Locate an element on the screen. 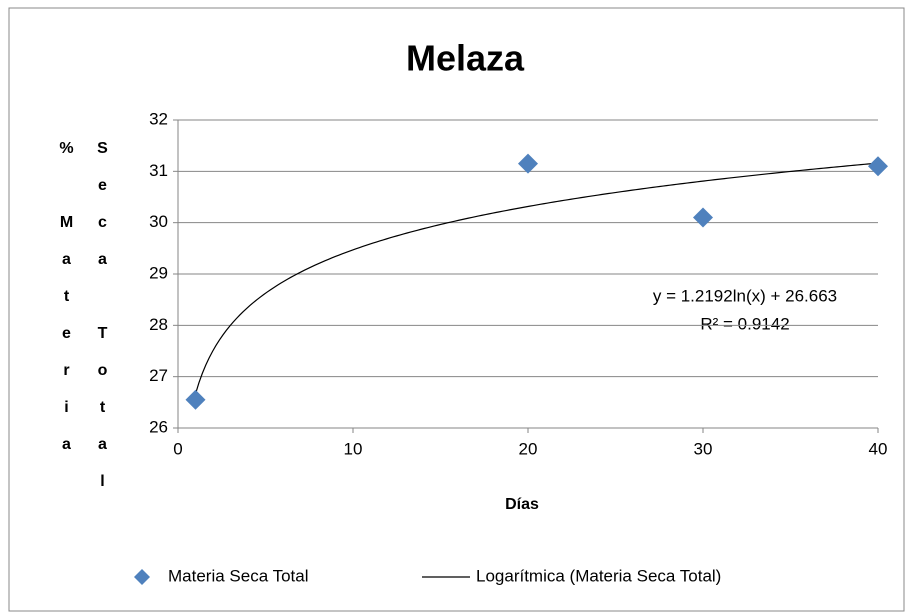 This screenshot has width=907, height=613. chart-title: Melaza is located at coordinates (465, 58).